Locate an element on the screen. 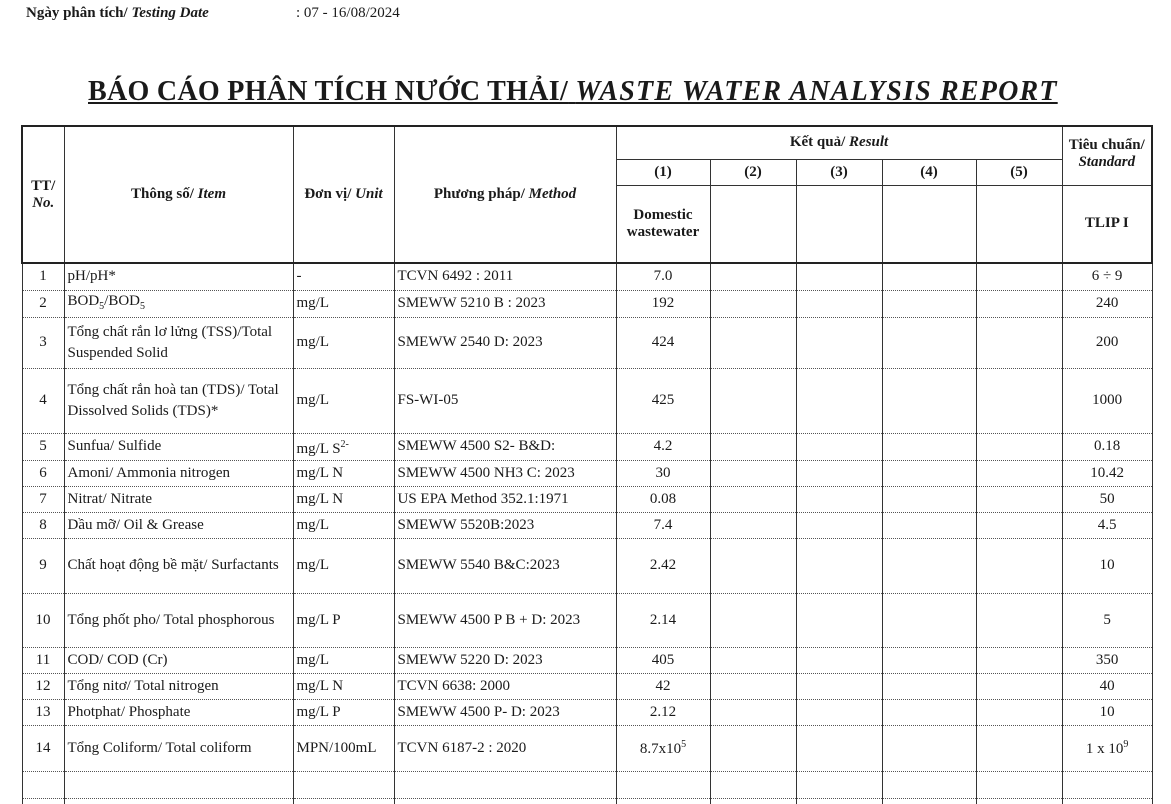  text-part: 405 is located at coordinates (663, 659).